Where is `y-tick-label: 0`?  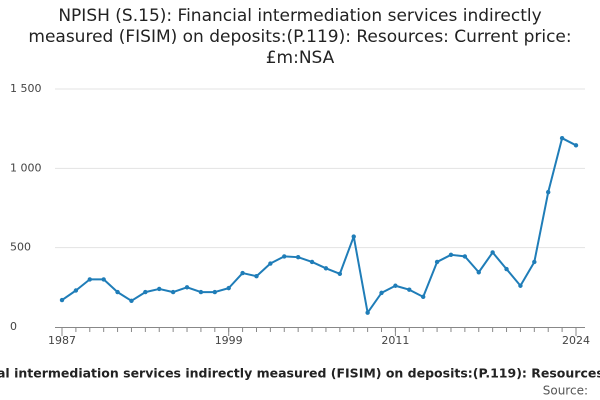 y-tick-label: 0 is located at coordinates (13, 326).